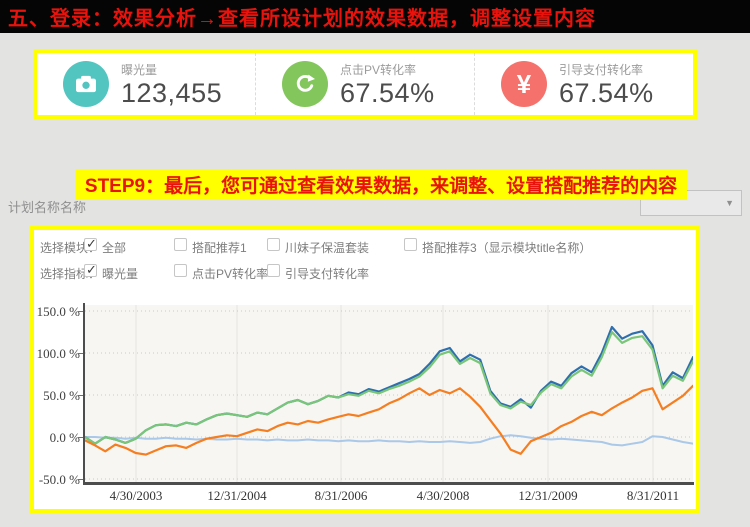 The height and width of the screenshot is (527, 750). What do you see at coordinates (524, 84) in the screenshot?
I see `yen-icon: ¥` at bounding box center [524, 84].